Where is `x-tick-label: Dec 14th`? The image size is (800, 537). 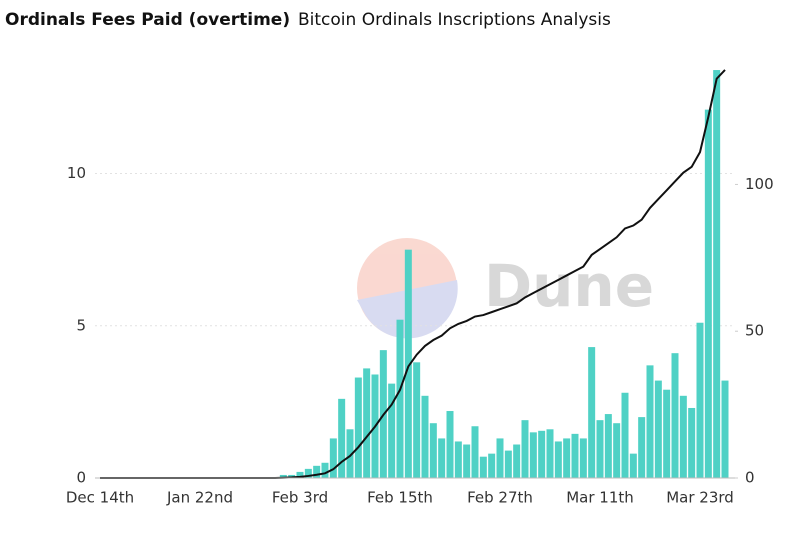 x-tick-label: Dec 14th is located at coordinates (100, 498).